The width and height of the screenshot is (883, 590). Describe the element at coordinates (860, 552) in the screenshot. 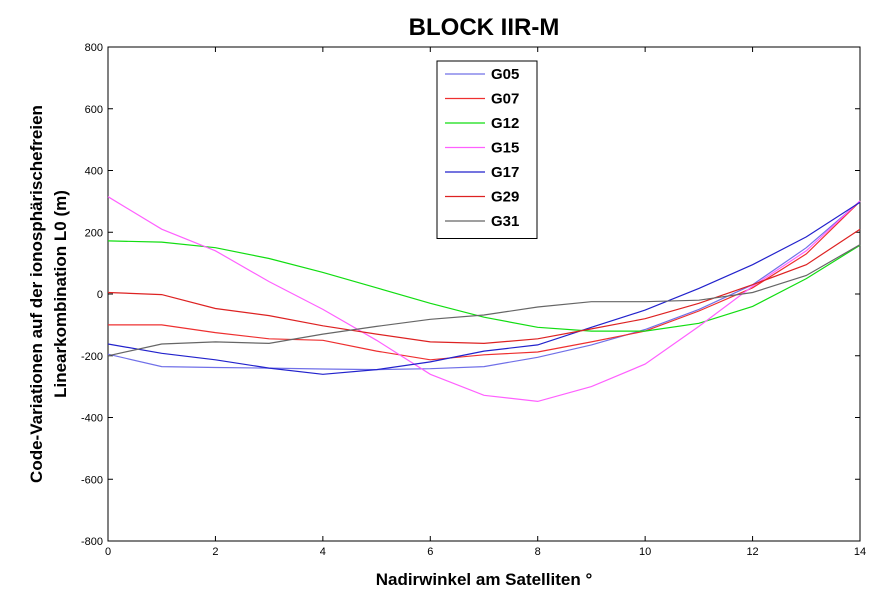

I see `x-tick-label: 14` at that location.